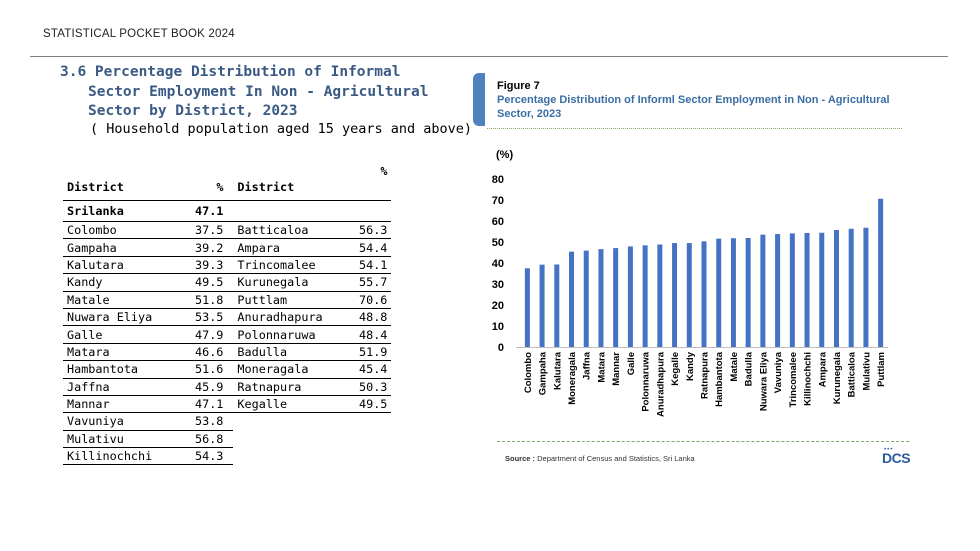 This screenshot has width=980, height=551. I want to click on x-tick-label: Ampara, so click(822, 369).